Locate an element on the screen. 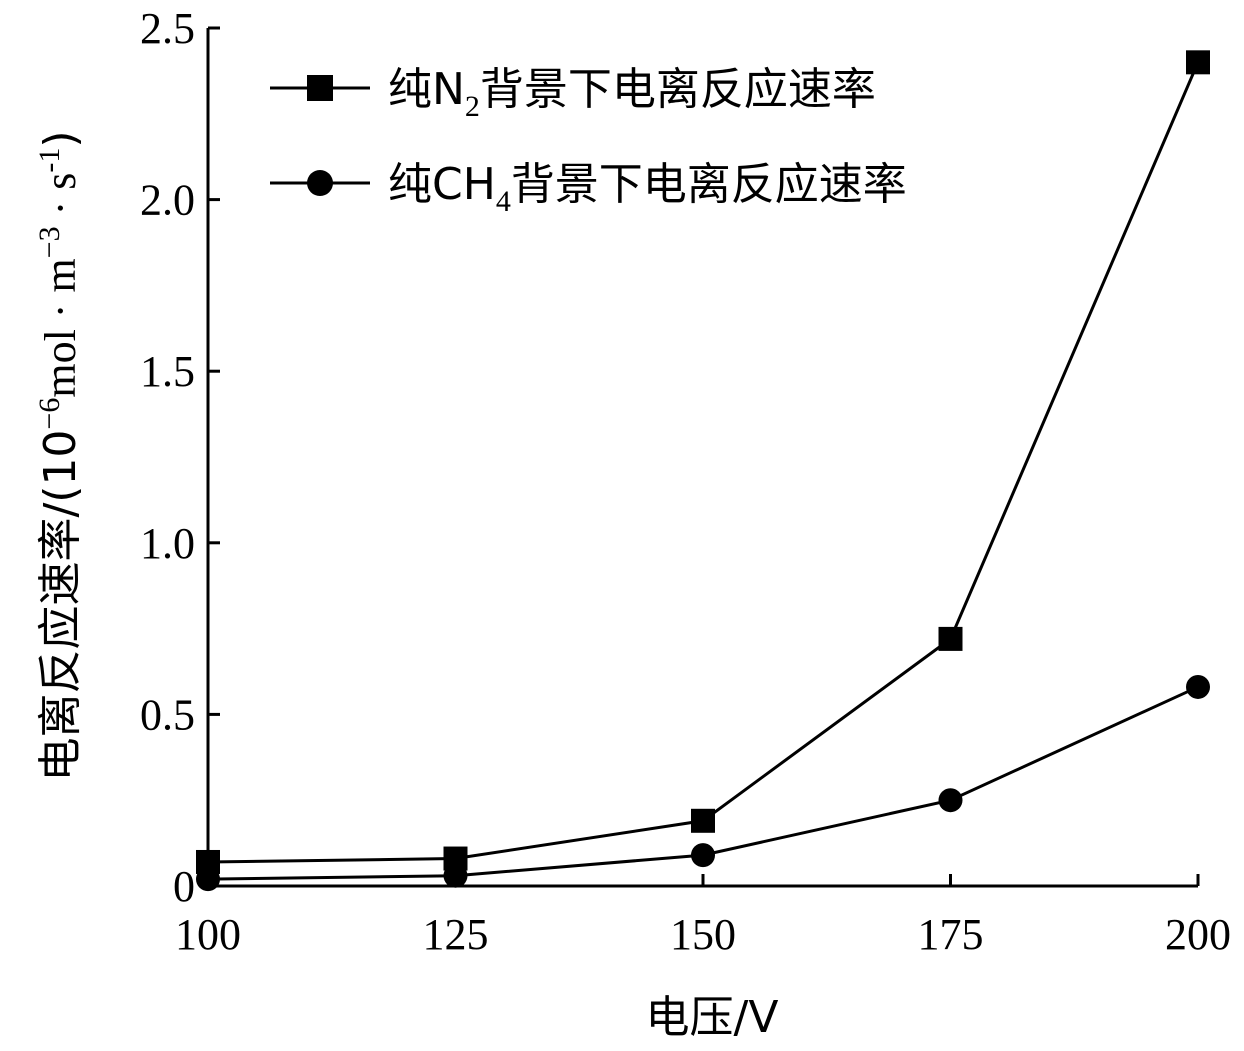 This screenshot has width=1244, height=1051. y-axis-title-suffix: ) is located at coordinates (60, 138).